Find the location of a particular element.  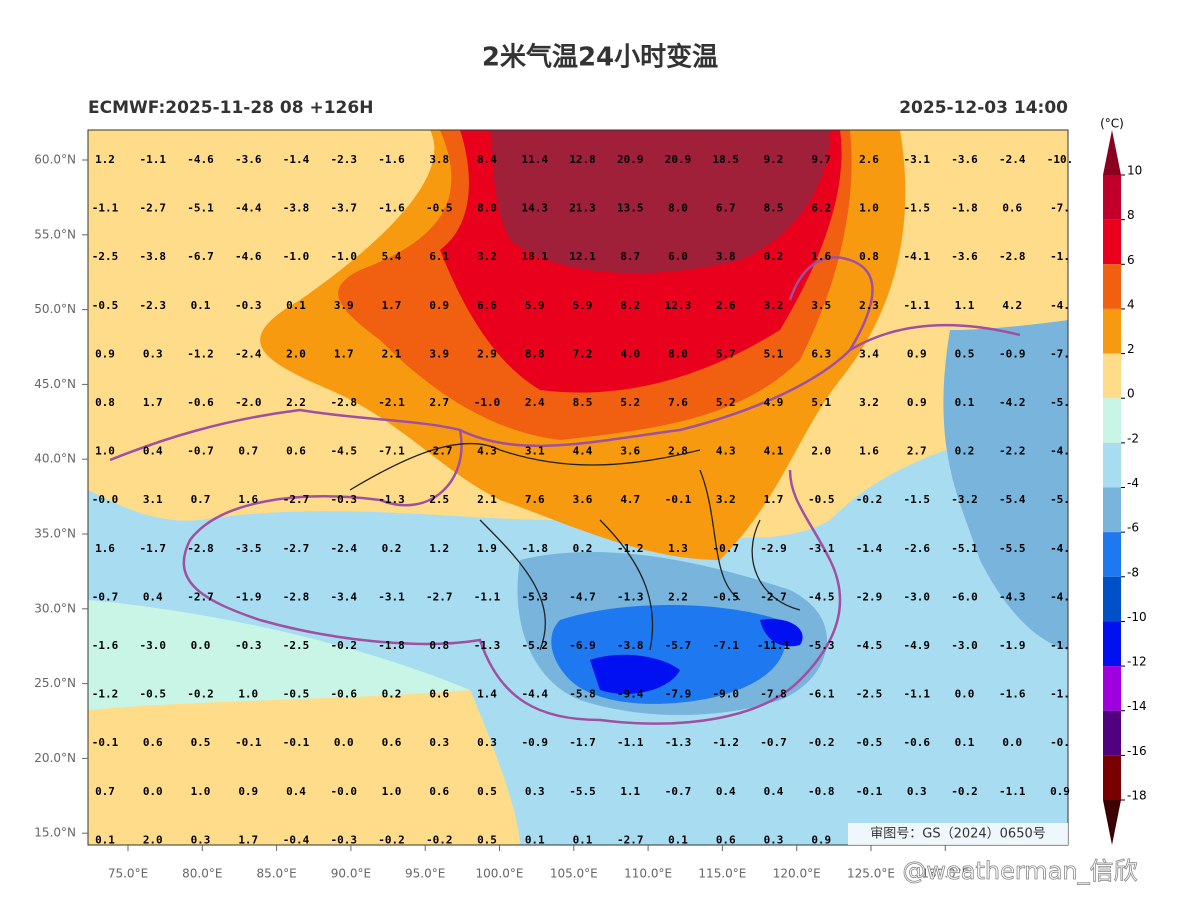

grid-value: -1.1 is located at coordinates (917, 694).